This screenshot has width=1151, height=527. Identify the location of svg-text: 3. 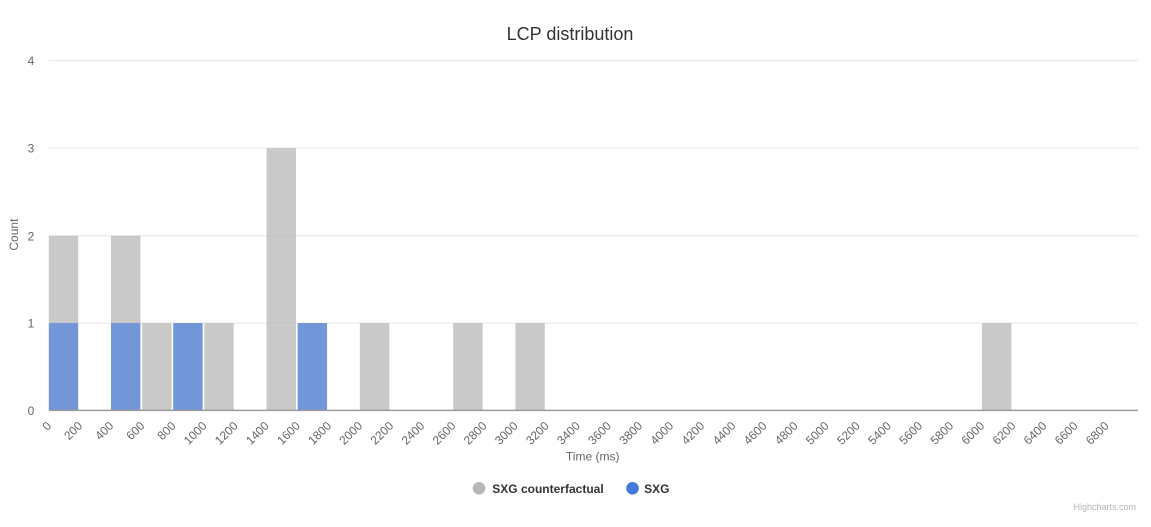
(31, 149).